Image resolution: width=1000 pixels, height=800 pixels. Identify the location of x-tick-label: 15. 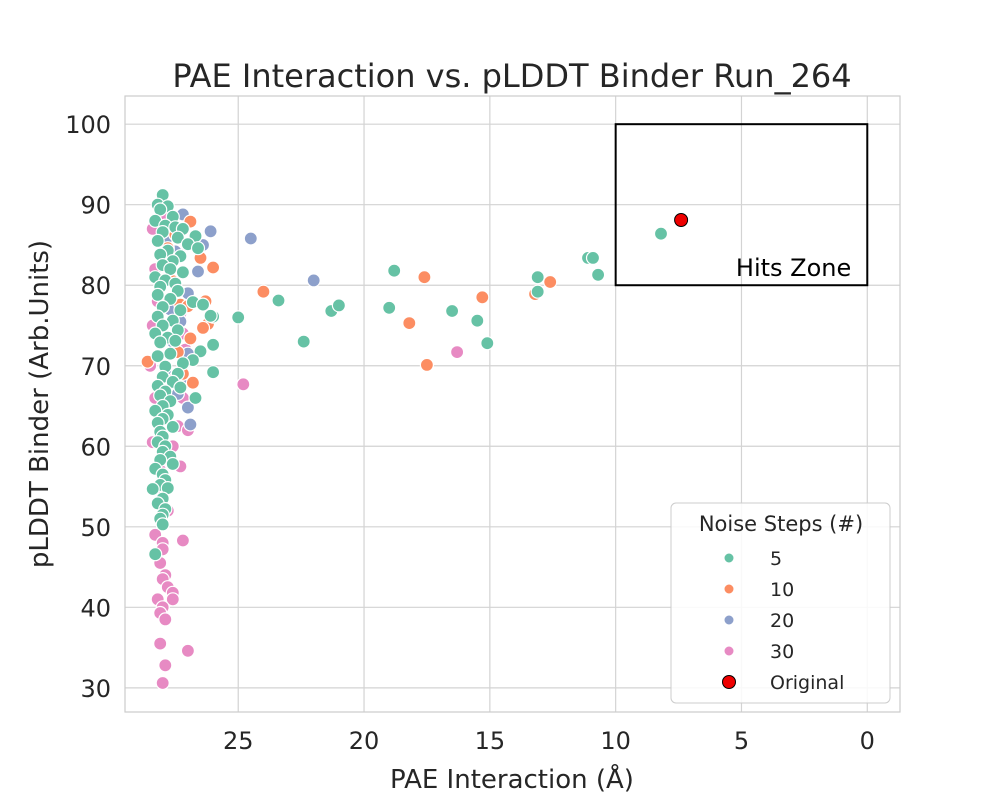
(490, 741).